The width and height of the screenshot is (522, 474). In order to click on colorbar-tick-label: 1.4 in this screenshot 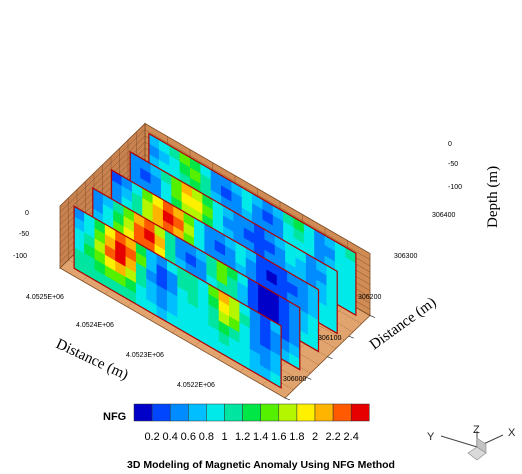, I will do `click(260, 437)`.